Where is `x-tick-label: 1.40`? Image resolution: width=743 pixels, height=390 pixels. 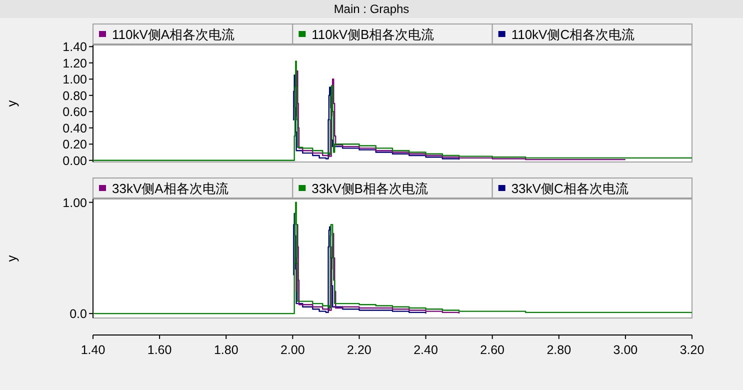 x-tick-label: 1.40 is located at coordinates (93, 350).